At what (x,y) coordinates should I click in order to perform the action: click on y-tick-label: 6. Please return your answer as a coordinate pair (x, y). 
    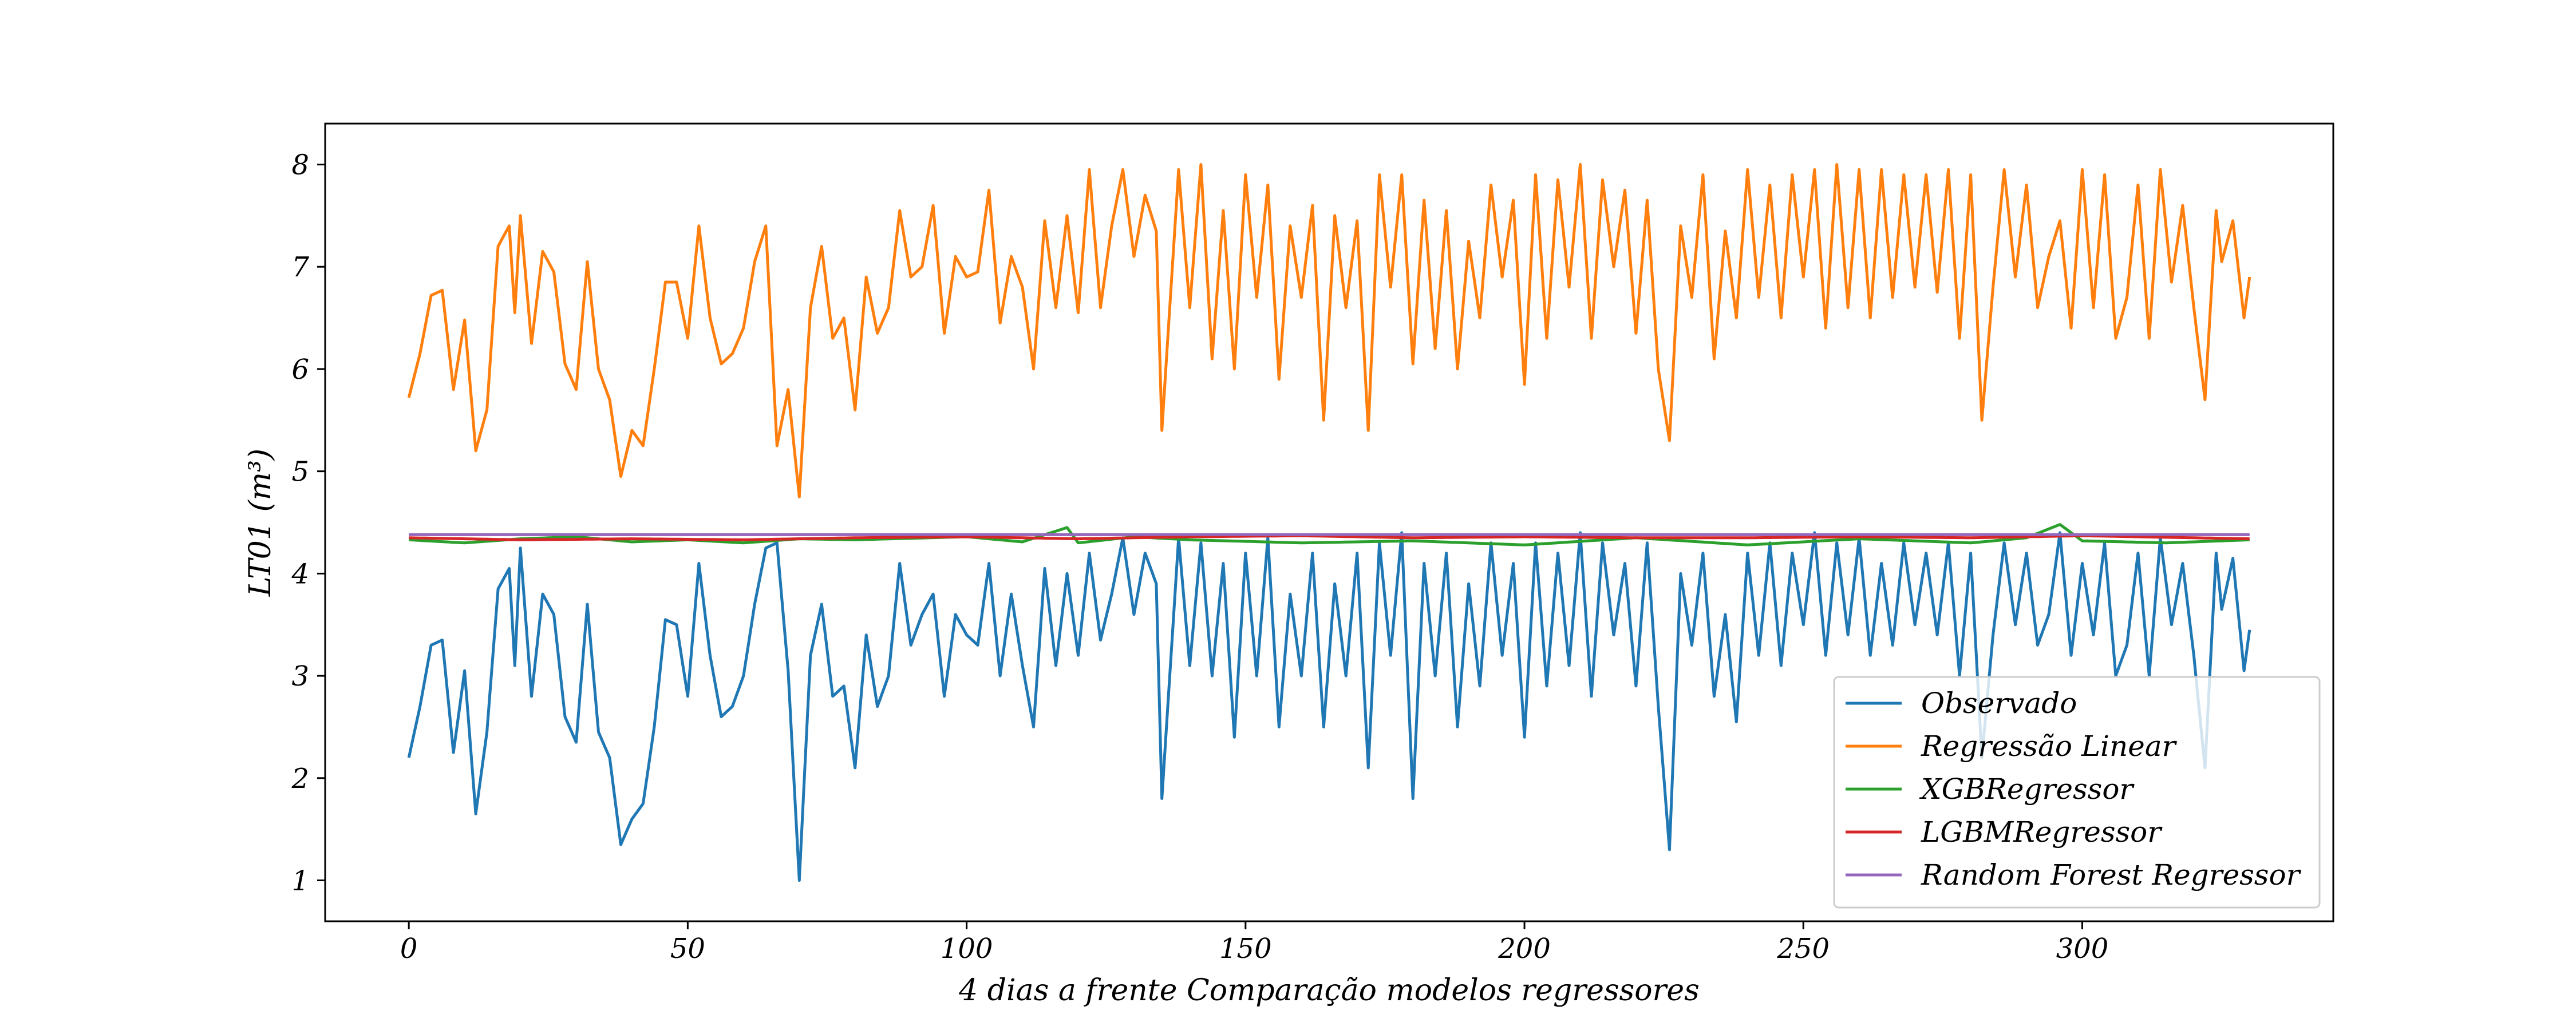
    Looking at the image, I should click on (300, 370).